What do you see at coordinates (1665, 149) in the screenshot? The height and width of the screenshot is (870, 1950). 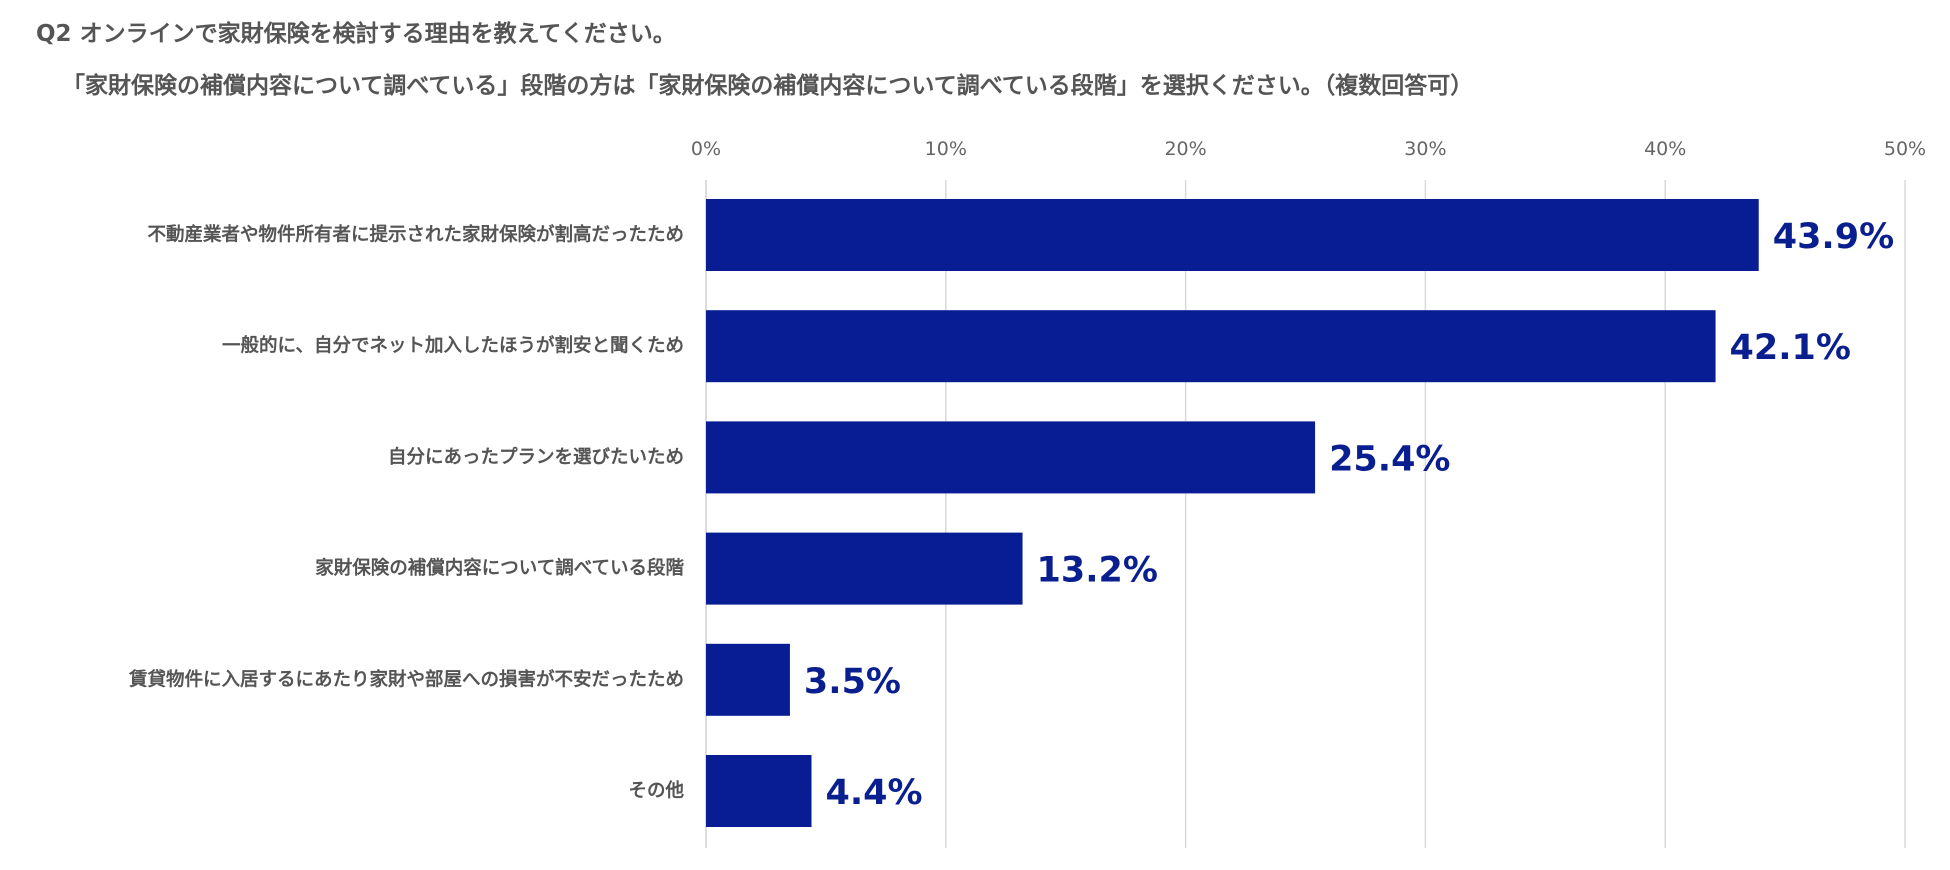 I see `x-tick-label: 40%` at bounding box center [1665, 149].